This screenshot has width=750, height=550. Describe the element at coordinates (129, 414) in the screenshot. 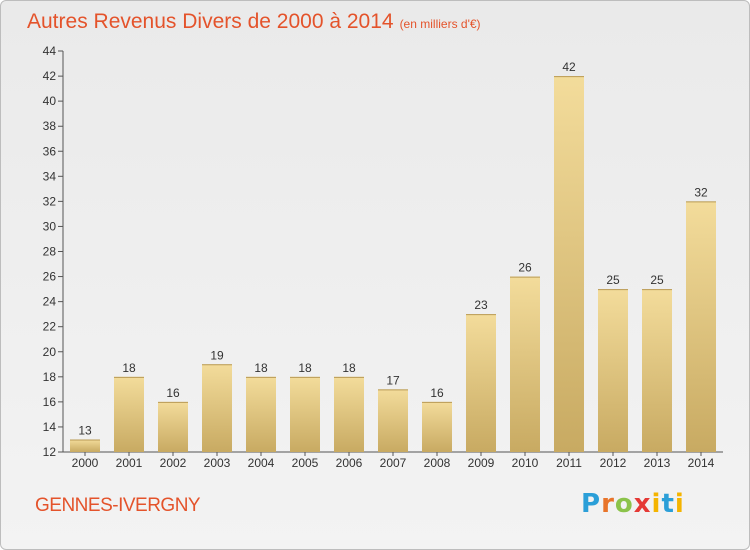

I see `bar-2001` at that location.